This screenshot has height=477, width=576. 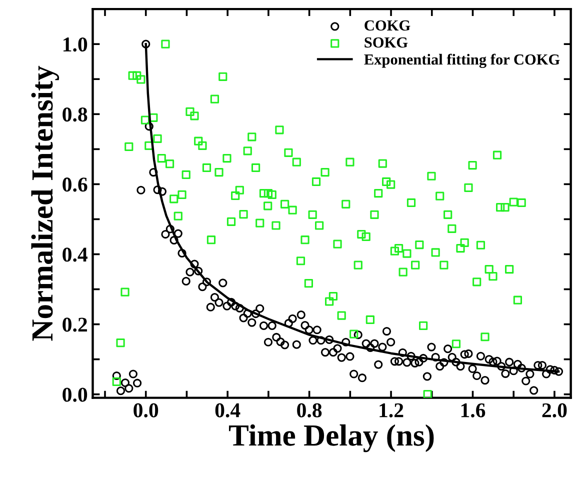 I want to click on y-tick-label: 0.6, so click(x=75, y=185).